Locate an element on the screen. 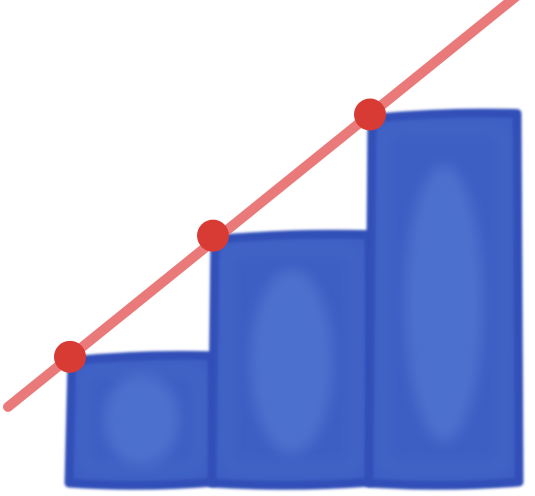  bar-1-rim is located at coordinates (141, 419).